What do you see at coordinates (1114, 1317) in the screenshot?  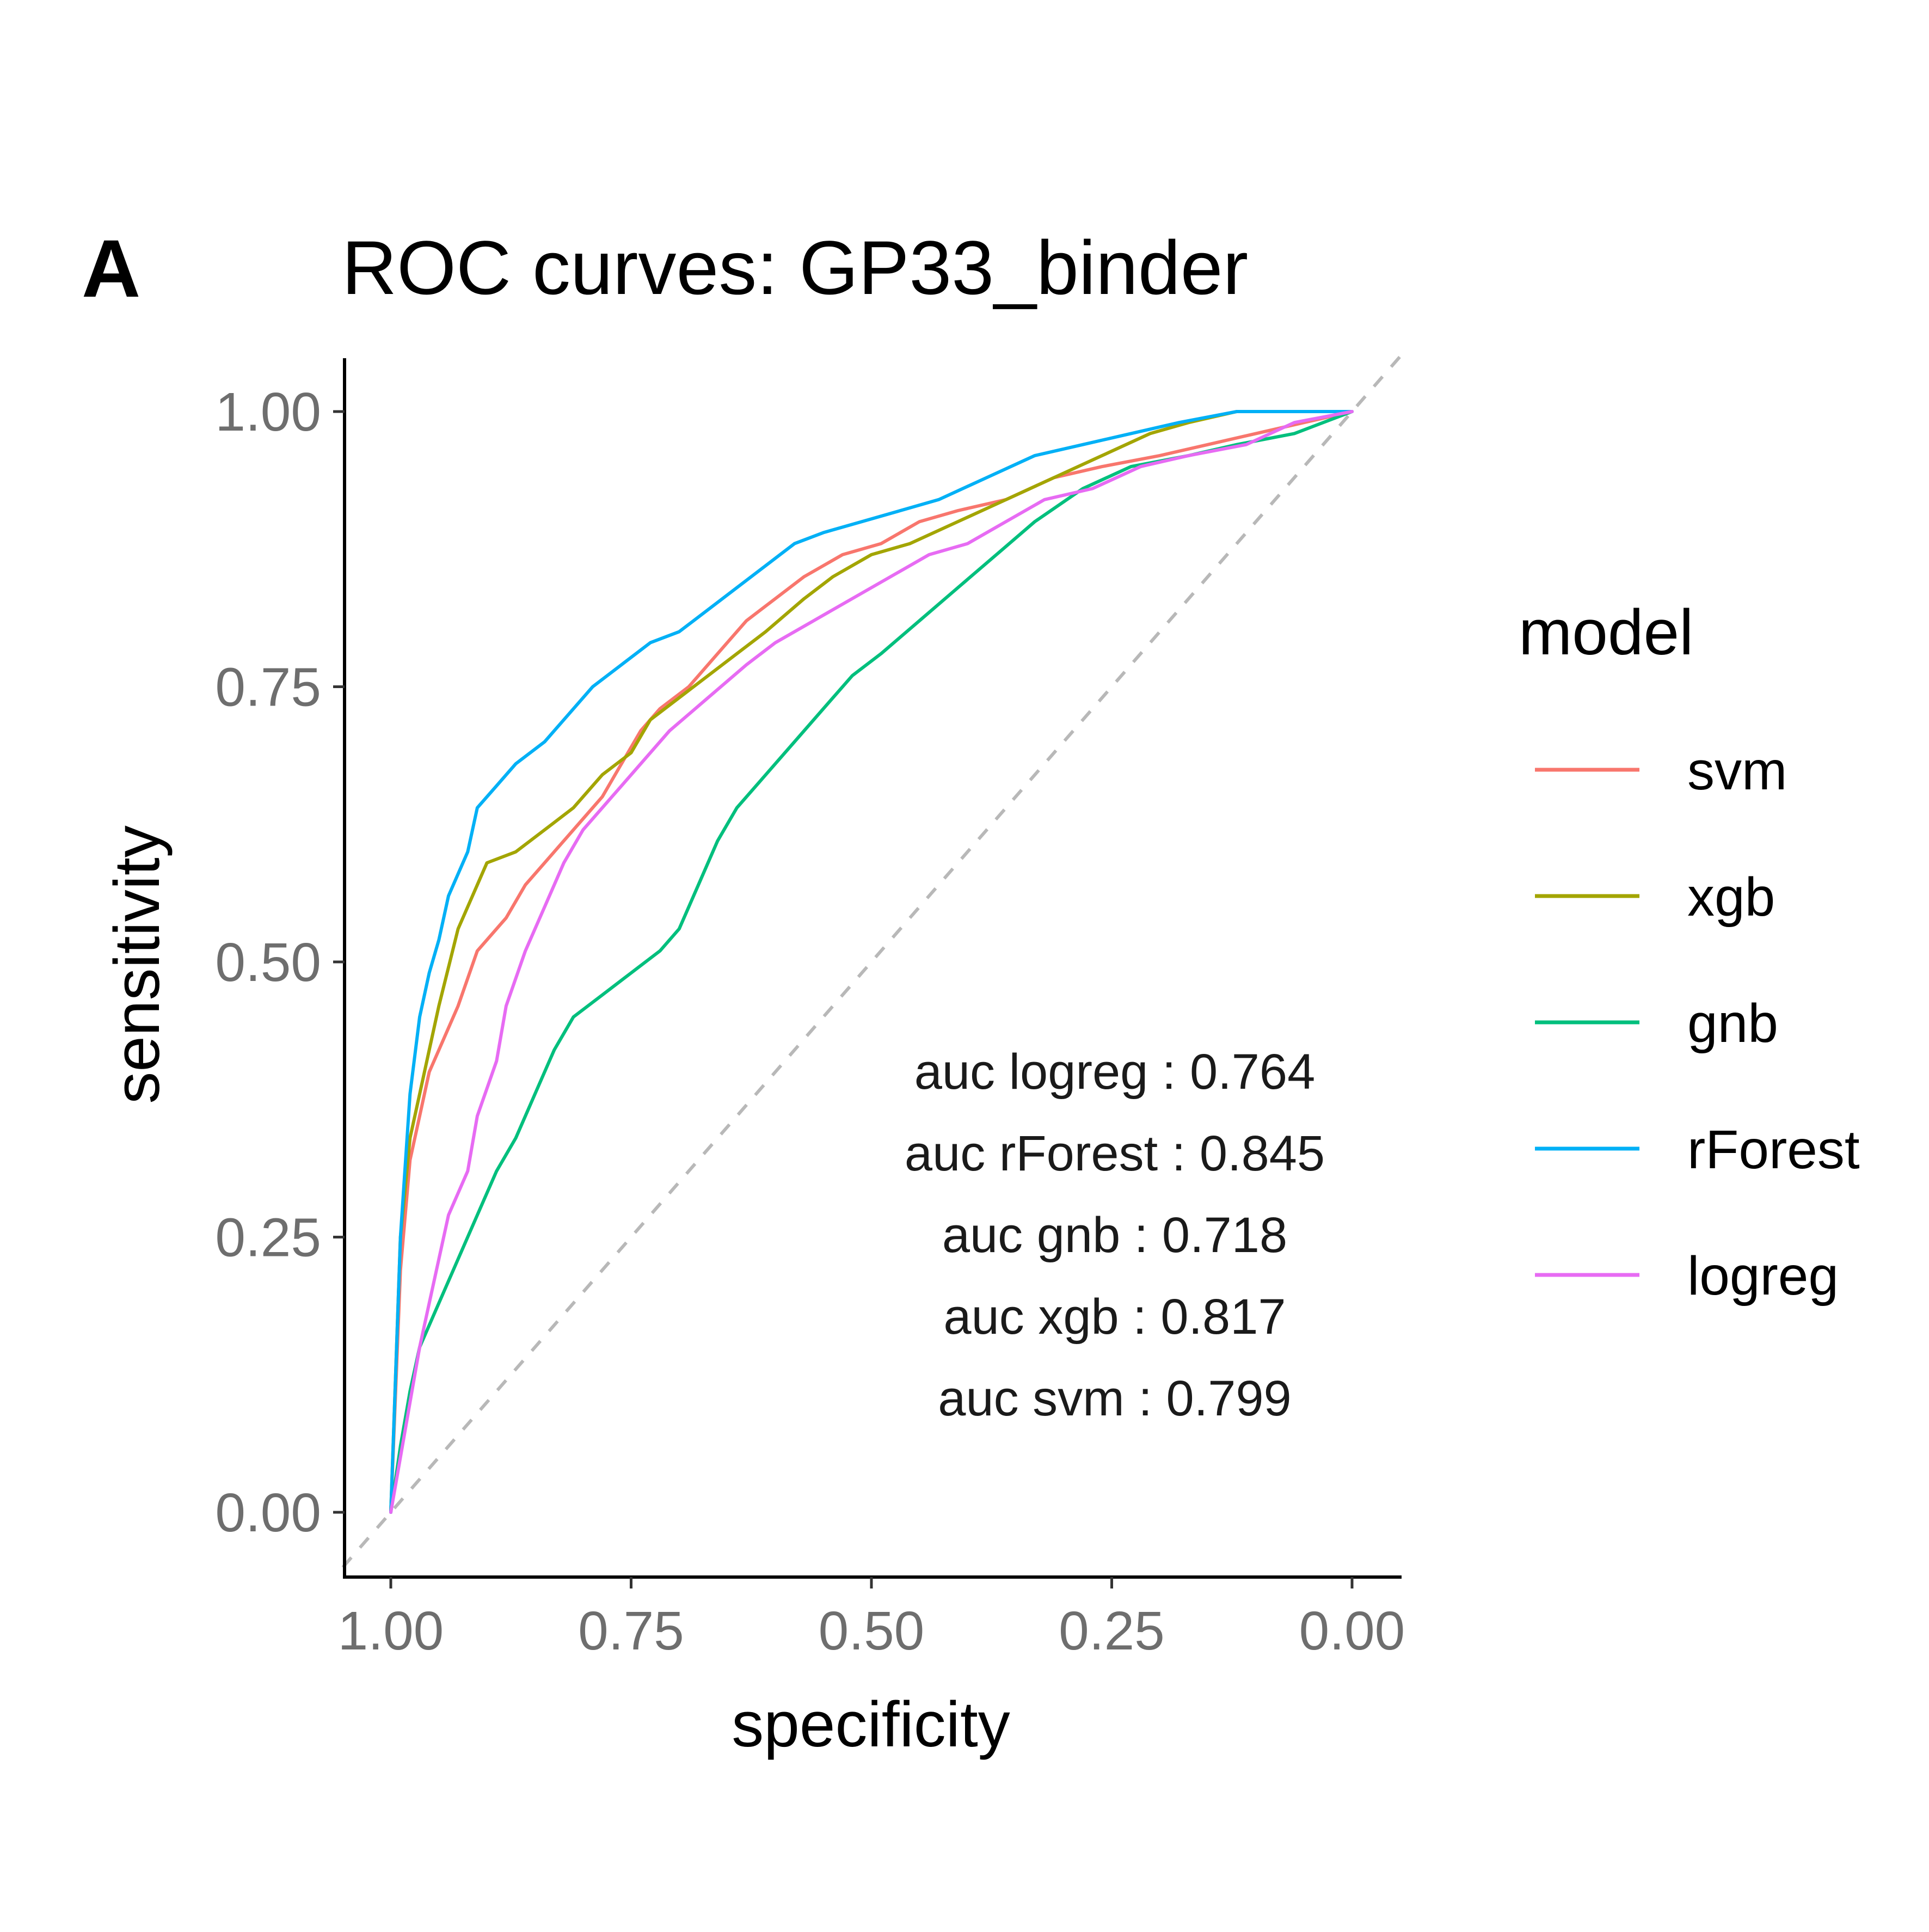 I see `auc-annotation: auc xgb : 0.817` at bounding box center [1114, 1317].